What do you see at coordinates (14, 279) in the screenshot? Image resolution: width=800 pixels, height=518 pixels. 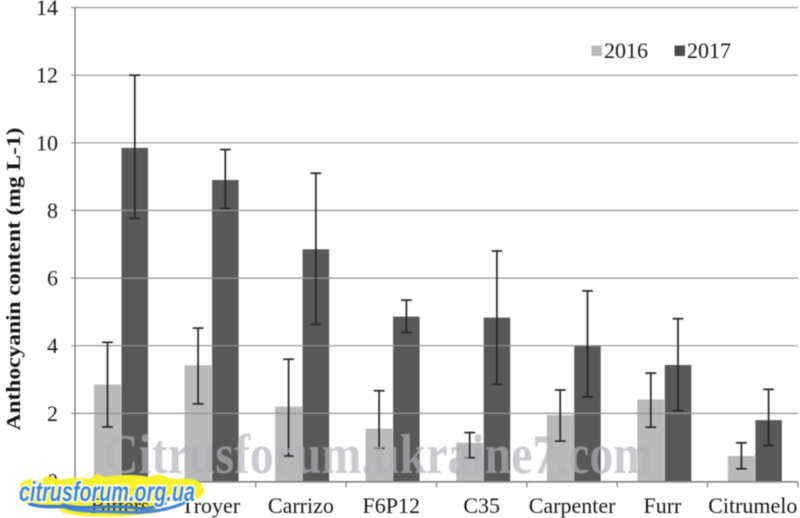 I see `svg-text: Anthocyanin content (mg L-1)` at bounding box center [14, 279].